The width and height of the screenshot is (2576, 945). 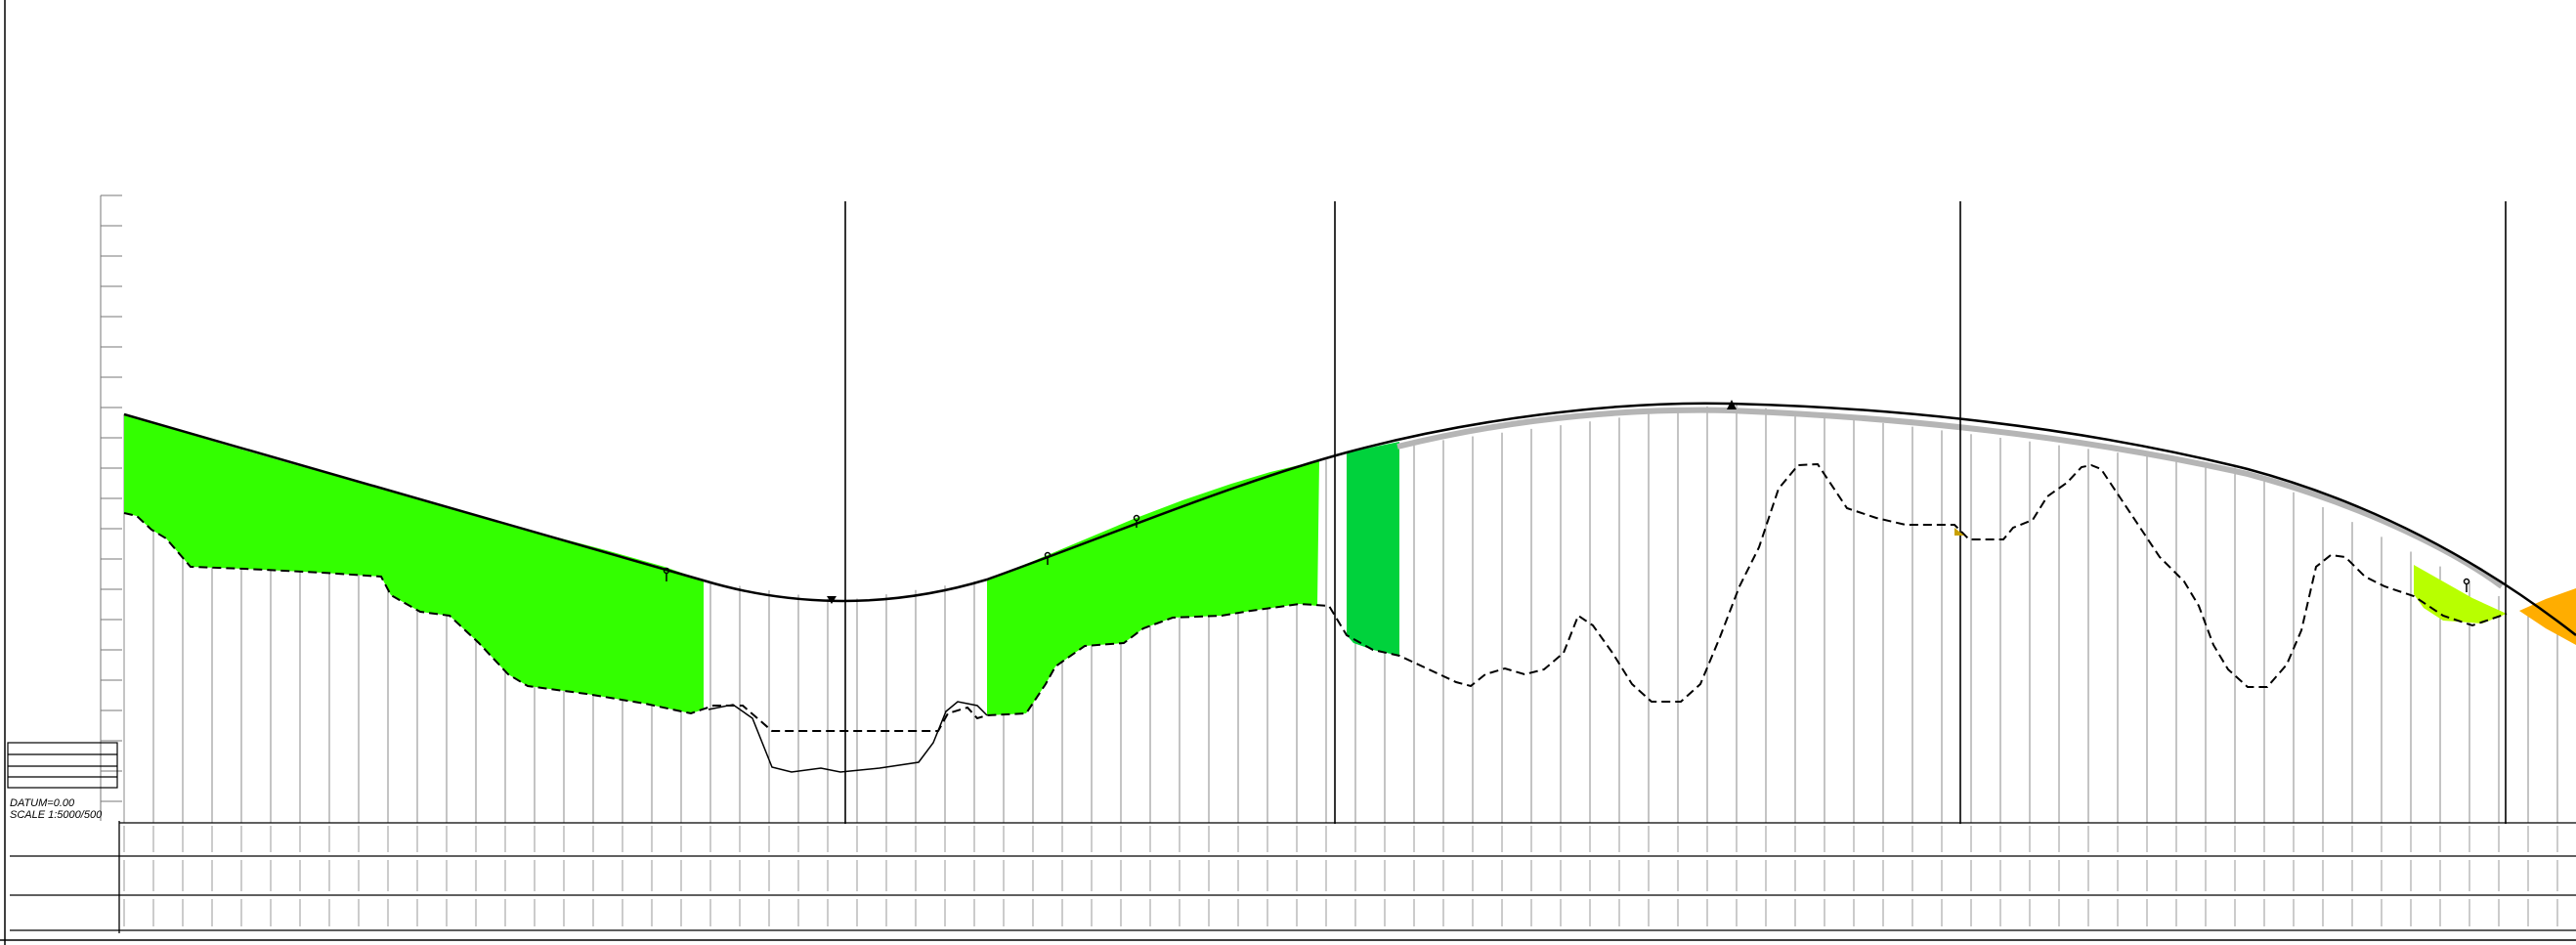 What do you see at coordinates (1567, 553) in the screenshot?
I see `level-markers` at bounding box center [1567, 553].